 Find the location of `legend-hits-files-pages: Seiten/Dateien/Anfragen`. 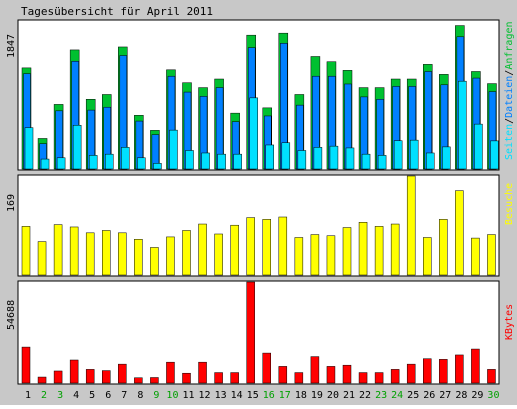

legend-hits-files-pages: Seiten/Dateien/Anfragen is located at coordinates (509, 90).